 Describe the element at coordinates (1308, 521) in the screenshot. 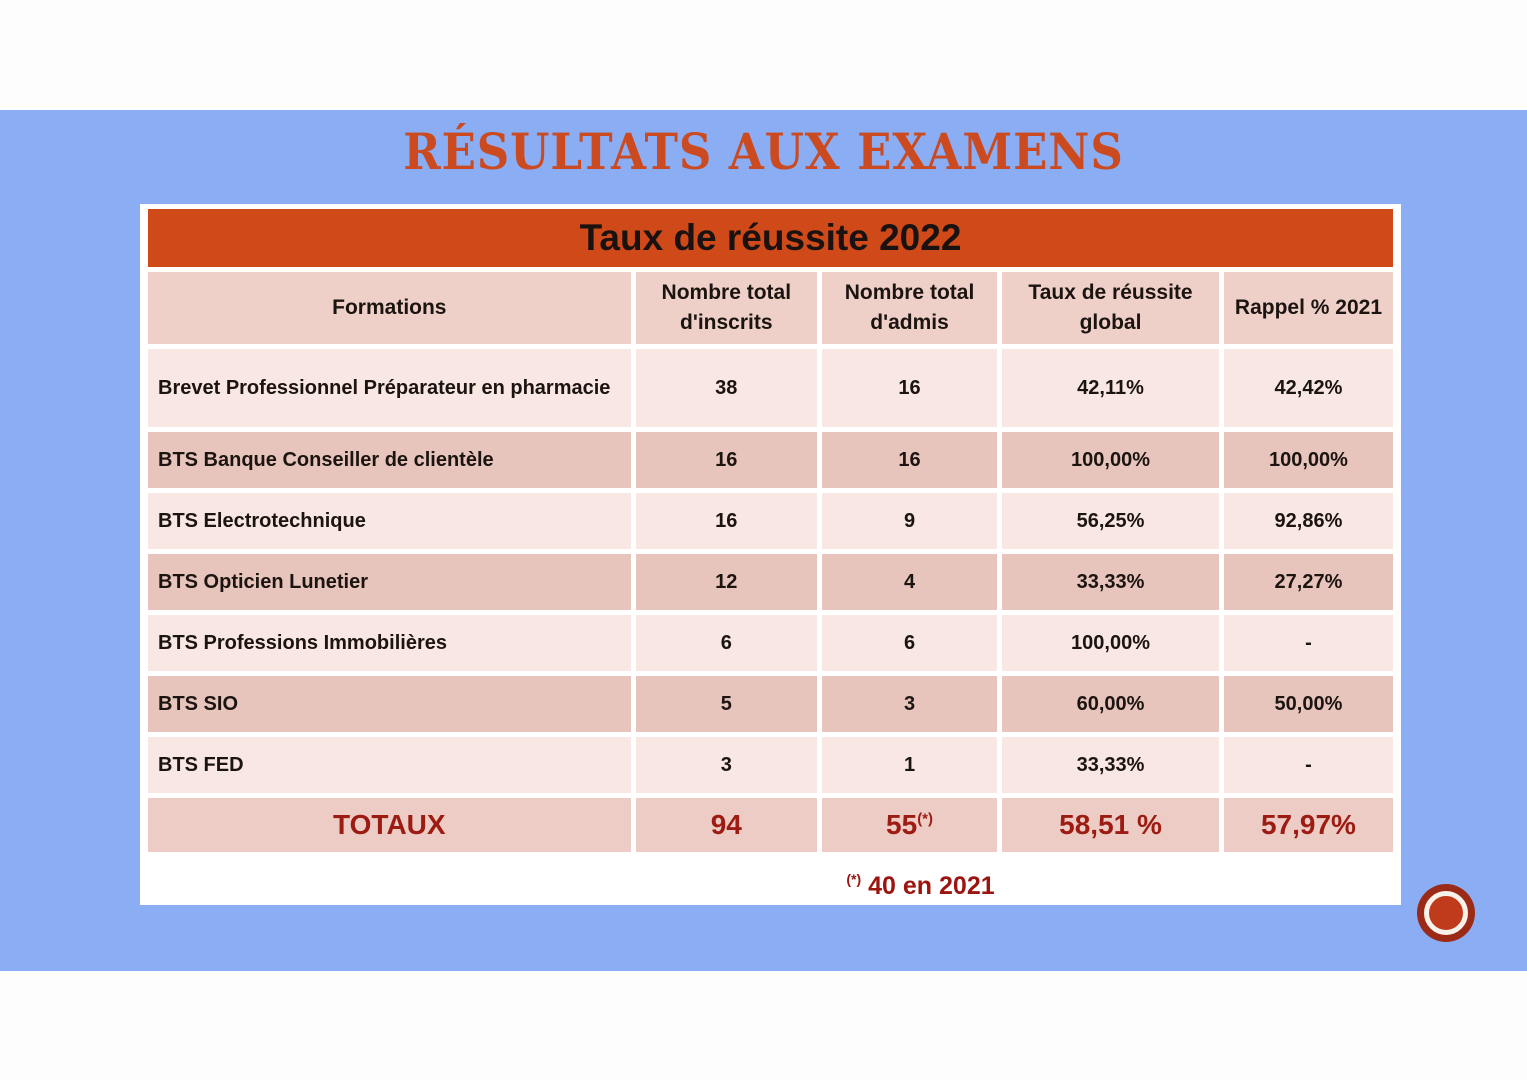

I see `cell-rappel: 92,86%` at that location.